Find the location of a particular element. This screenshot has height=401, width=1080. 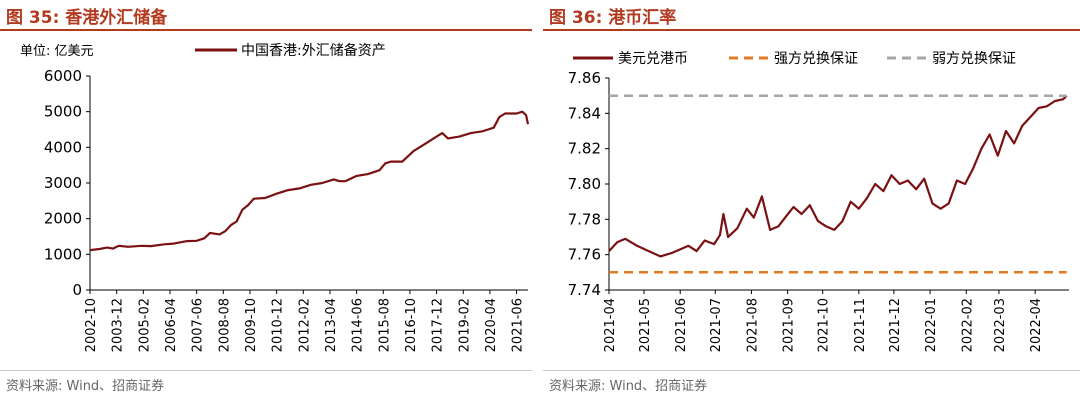

x-tick-label: 2021-05 is located at coordinates (645, 325).